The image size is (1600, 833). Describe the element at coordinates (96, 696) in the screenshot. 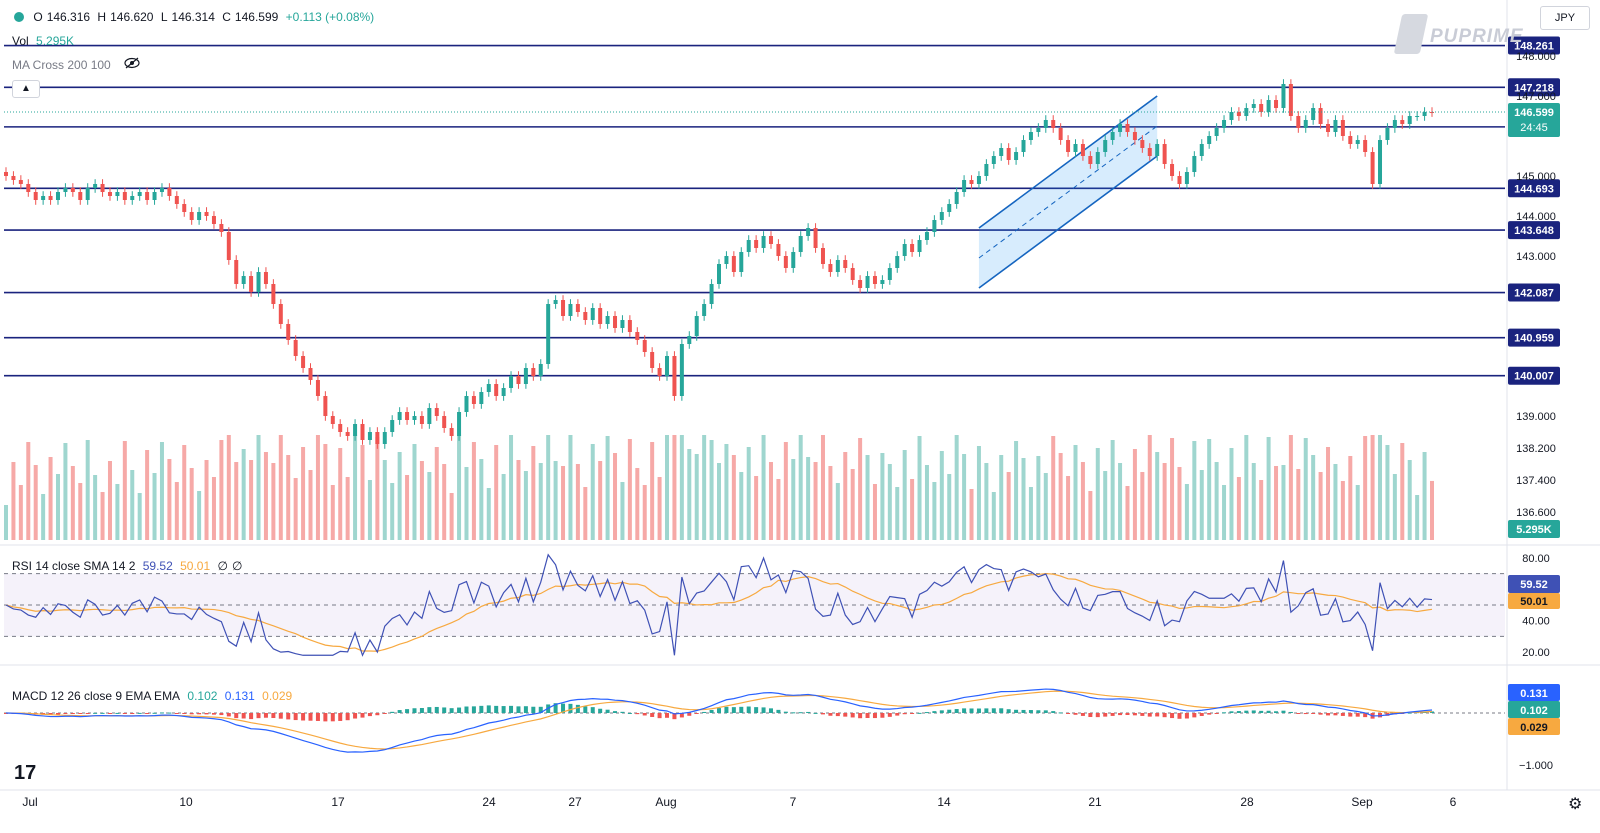

I see `macd-title: MACD 12 26 close 9 EMA EMA` at that location.